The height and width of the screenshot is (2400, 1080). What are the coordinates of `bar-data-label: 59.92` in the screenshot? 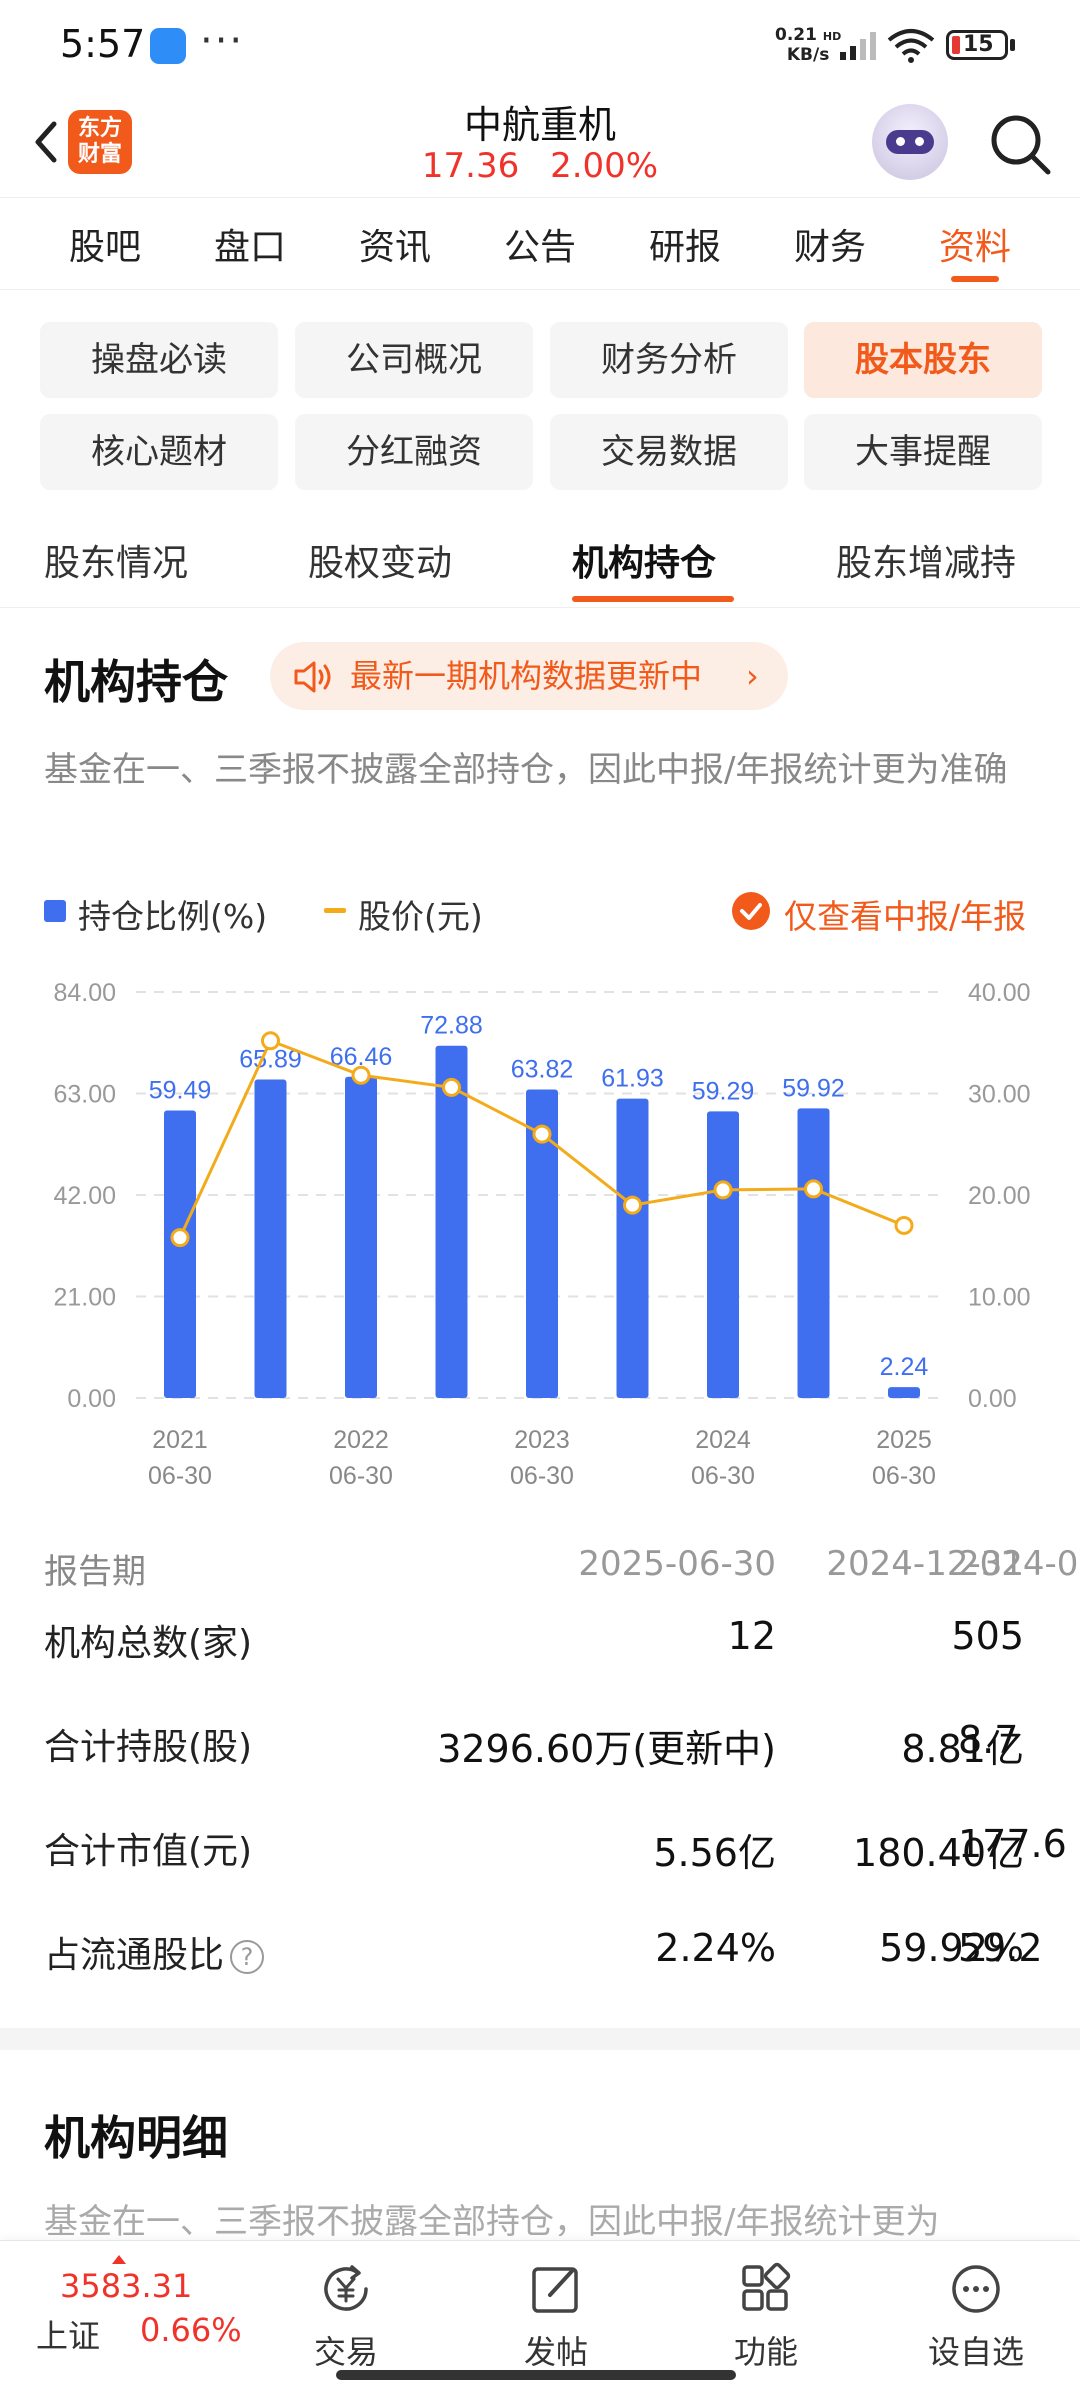 It's located at (813, 1088).